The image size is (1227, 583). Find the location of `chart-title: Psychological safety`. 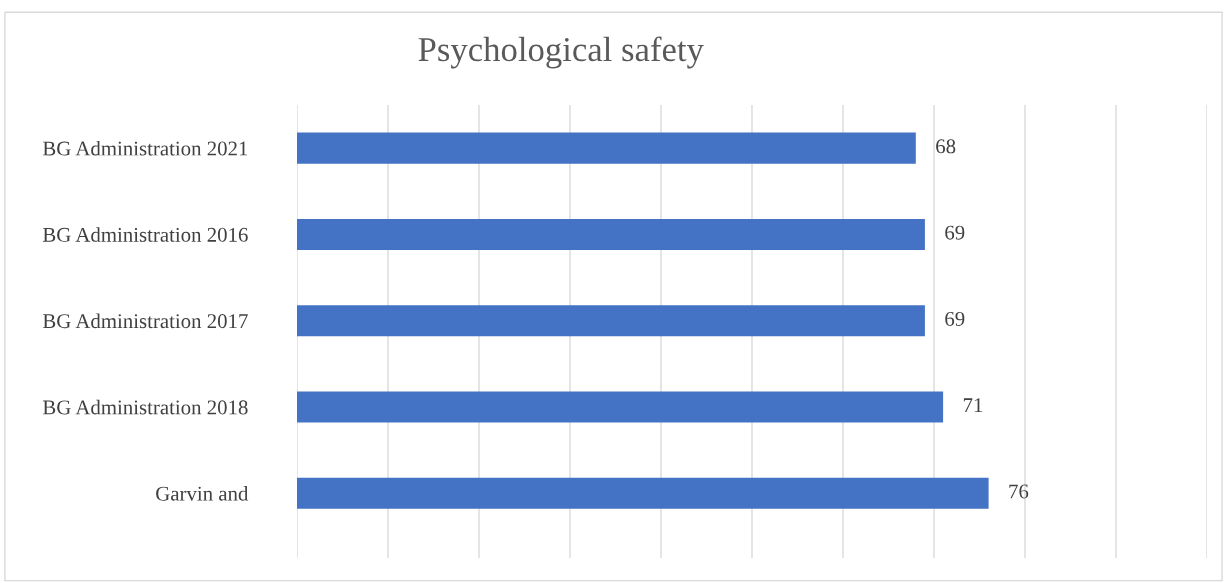

chart-title: Psychological safety is located at coordinates (561, 52).